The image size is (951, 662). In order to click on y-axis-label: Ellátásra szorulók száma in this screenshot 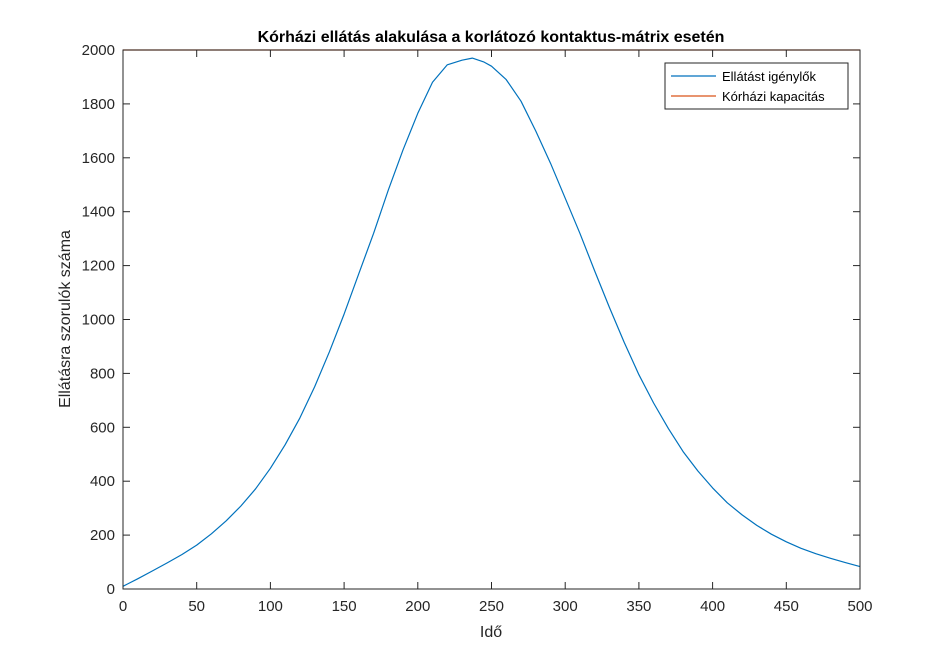, I will do `click(65, 319)`.